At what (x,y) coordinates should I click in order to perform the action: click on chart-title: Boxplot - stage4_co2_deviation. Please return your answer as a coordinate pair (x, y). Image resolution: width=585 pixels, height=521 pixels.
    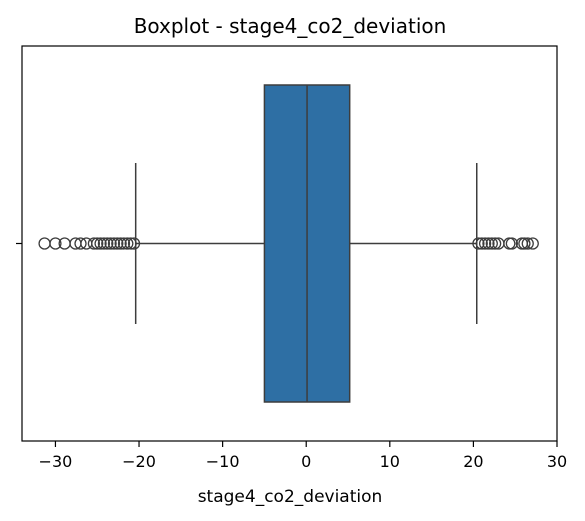
    Looking at the image, I should click on (290, 26).